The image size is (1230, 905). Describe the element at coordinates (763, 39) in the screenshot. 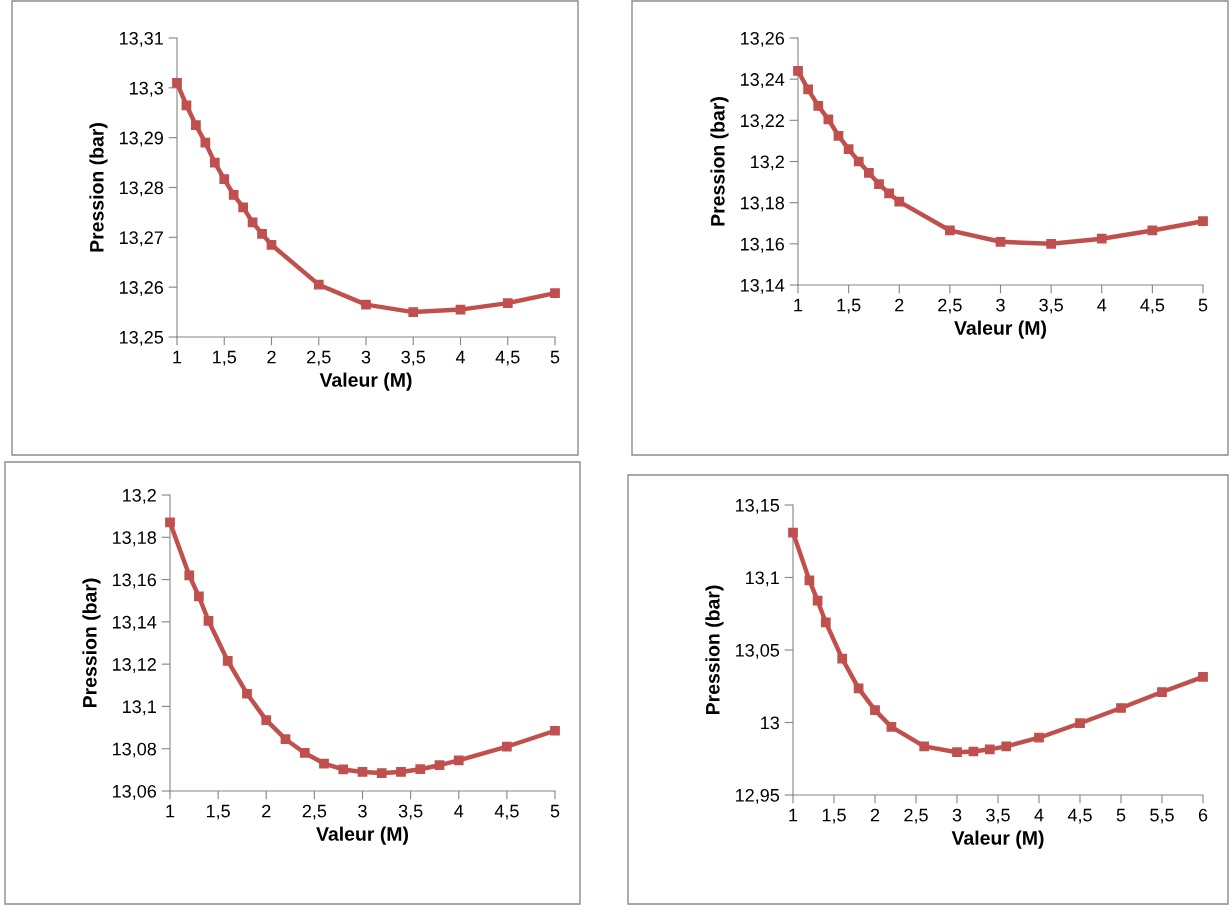

I see `y-tick-label: 13,26` at that location.